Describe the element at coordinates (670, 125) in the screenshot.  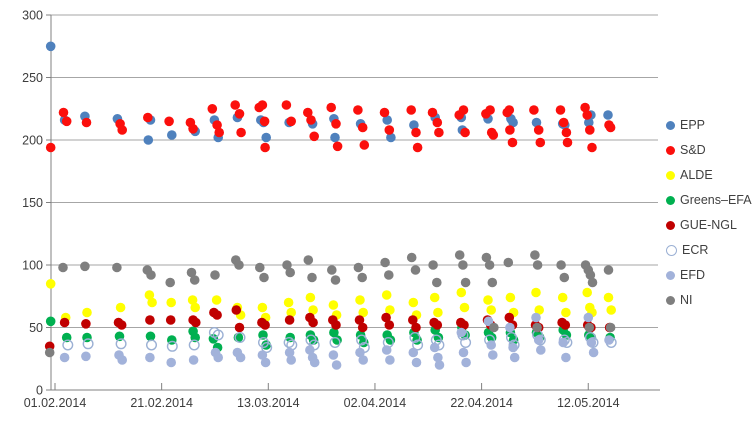
I see `legend-marker-epp-icon` at that location.